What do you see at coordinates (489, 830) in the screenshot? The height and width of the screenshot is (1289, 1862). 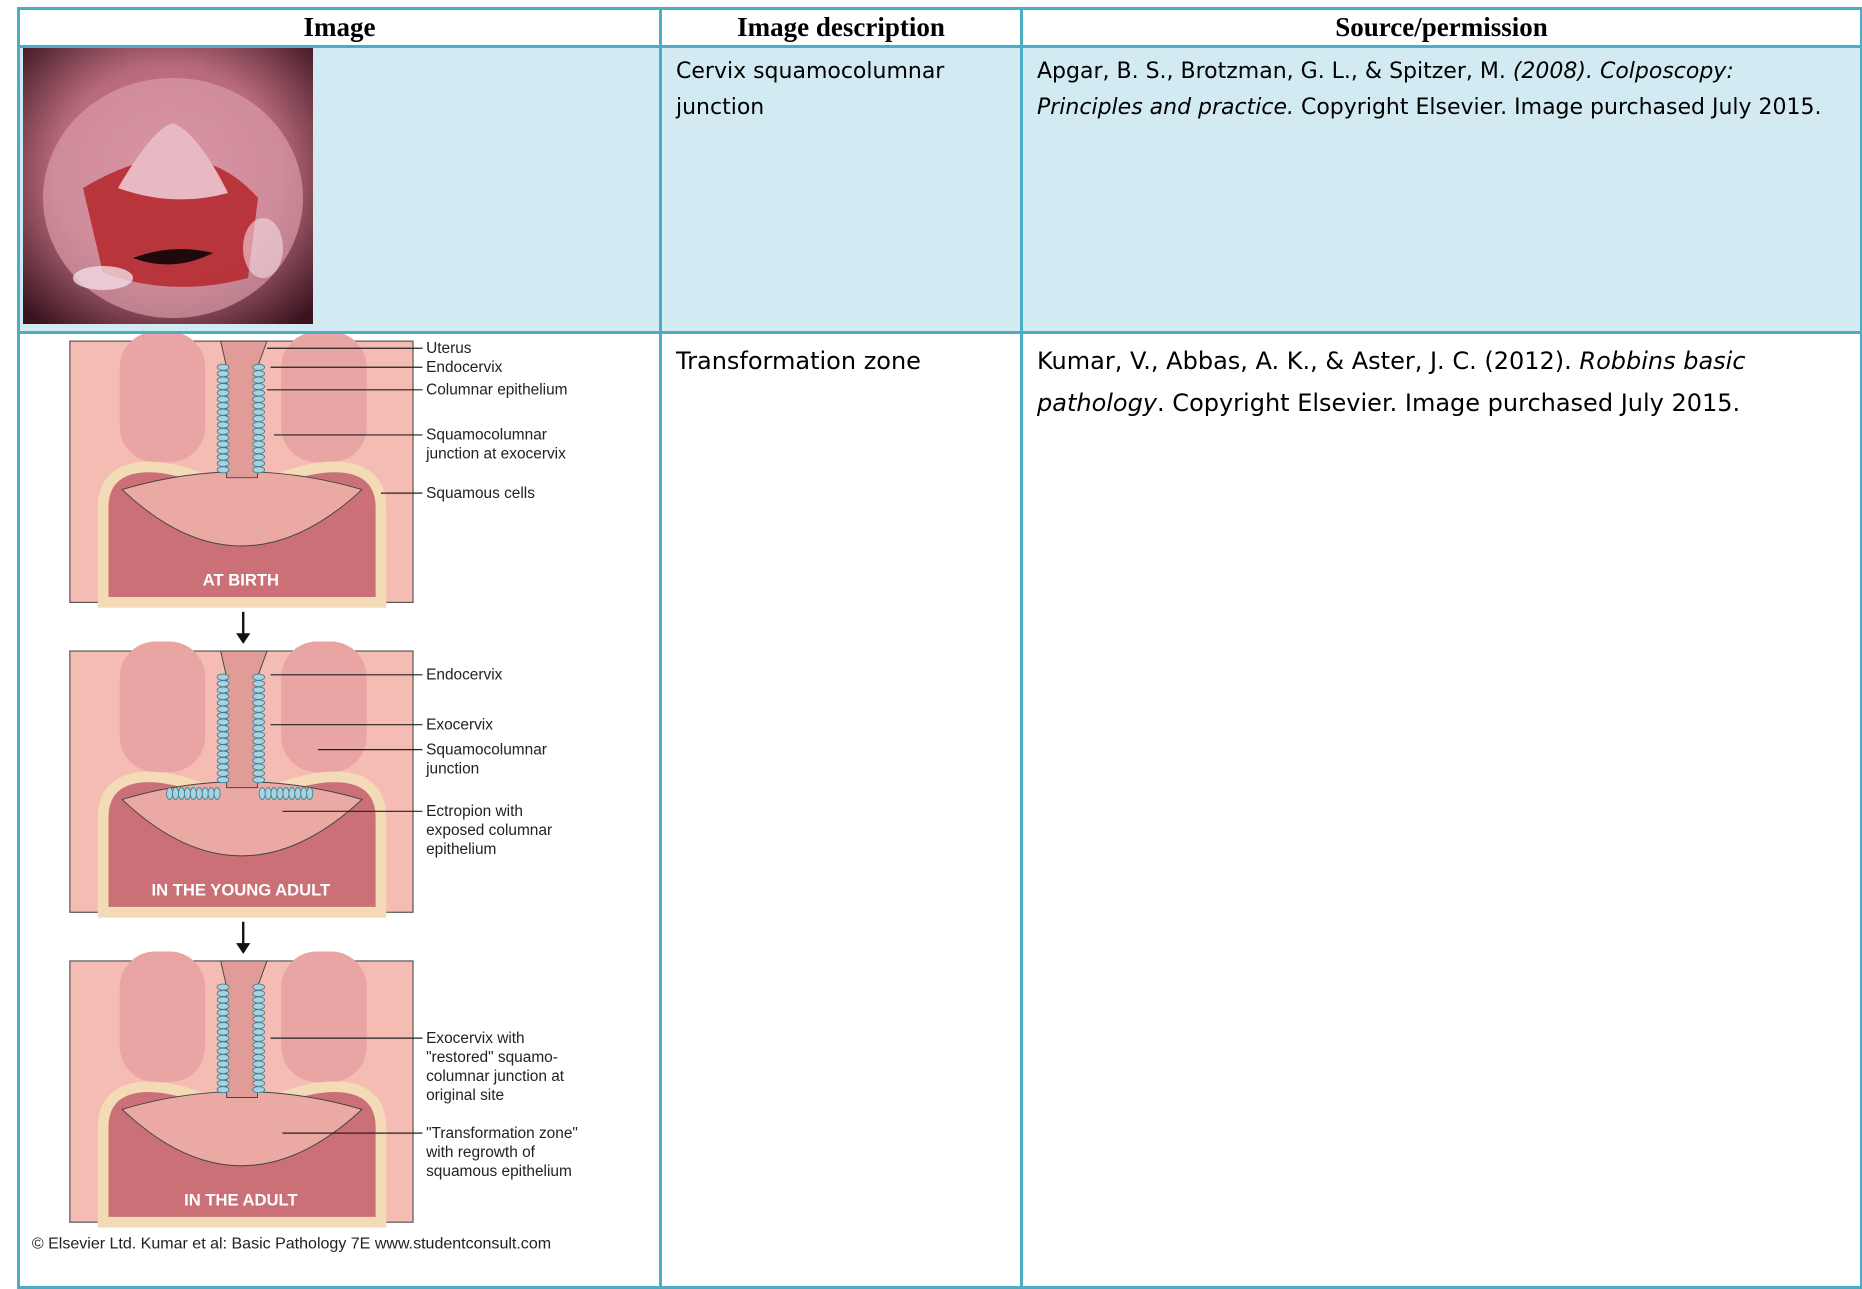 I see `diagram-label: exposed columnar` at bounding box center [489, 830].